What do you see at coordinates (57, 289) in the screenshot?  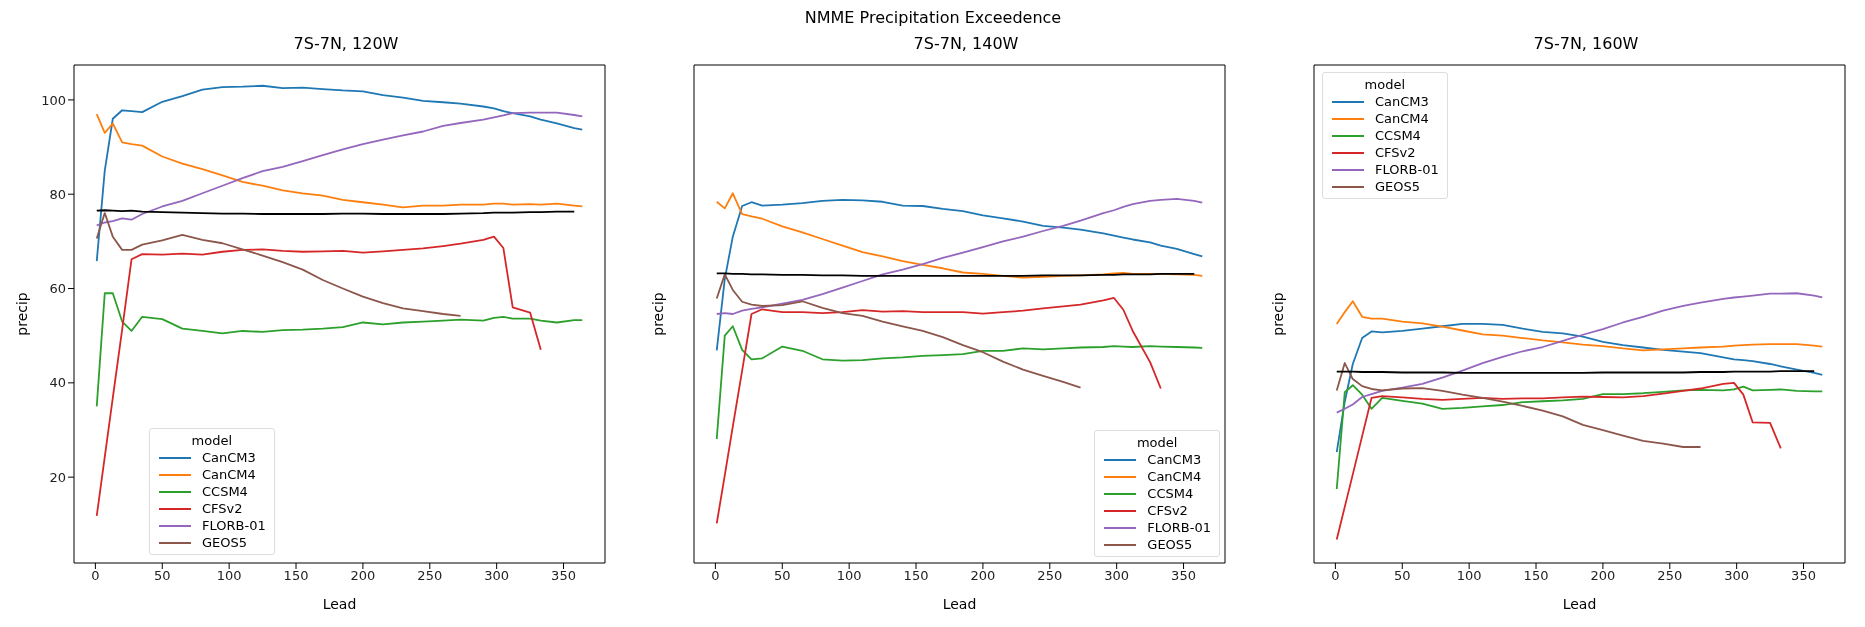 I see `y-tick-label: 60` at bounding box center [57, 289].